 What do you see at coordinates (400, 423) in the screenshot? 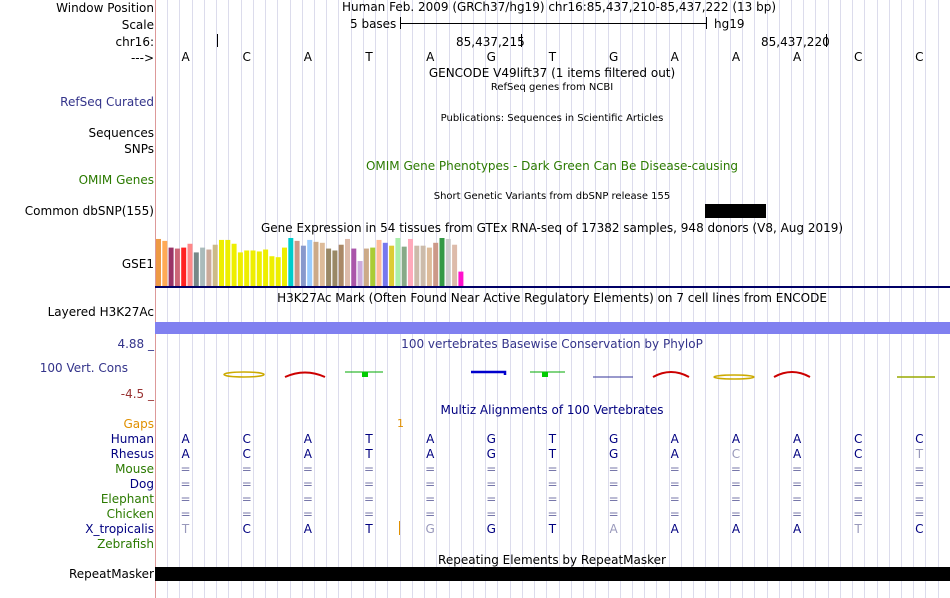
I see `gap-count-marker: 1` at bounding box center [400, 423].